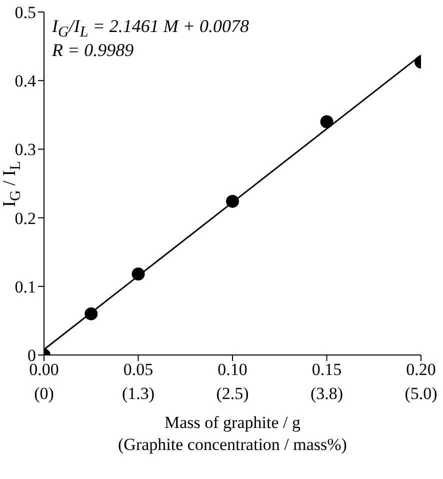 The image size is (443, 479). What do you see at coordinates (232, 394) in the screenshot?
I see `x2-tick-label: (2.5)` at bounding box center [232, 394].